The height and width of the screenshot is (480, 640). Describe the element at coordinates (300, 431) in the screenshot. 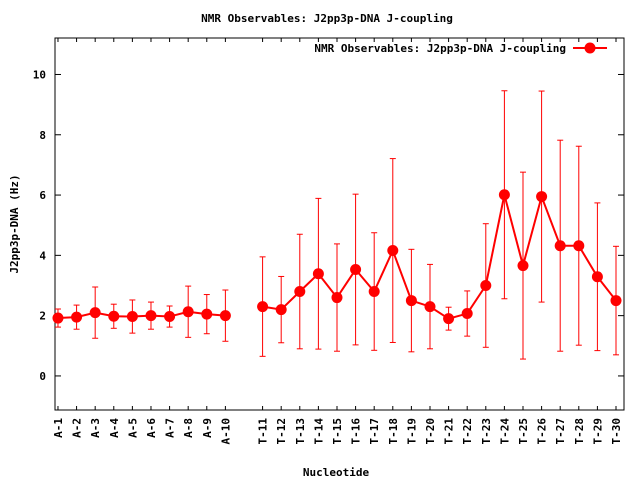

I see `x-tick-label: T-13` at that location.